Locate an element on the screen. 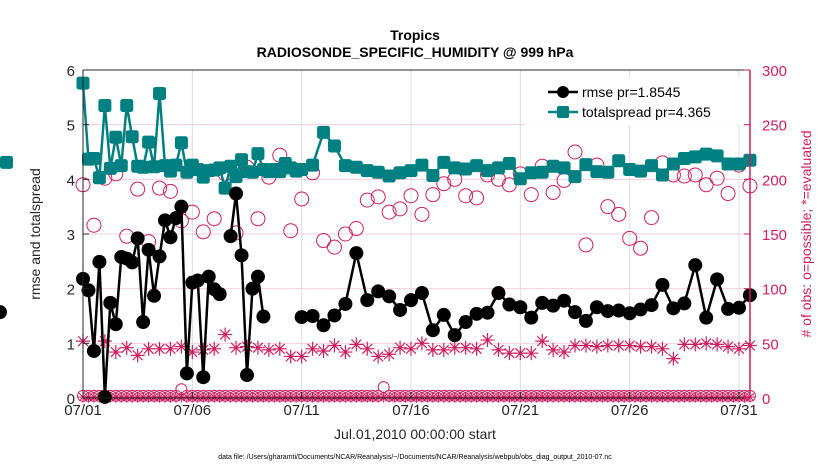  y-tick-label: 6 is located at coordinates (71, 71).